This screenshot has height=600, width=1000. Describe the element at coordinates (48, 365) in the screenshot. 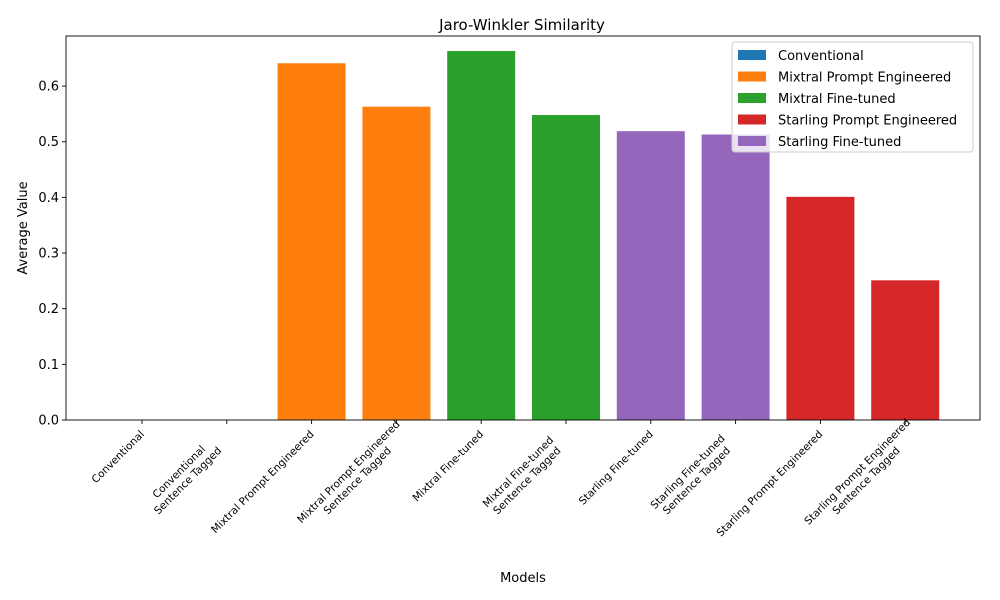

I see `y-tick-label: 0.1` at that location.